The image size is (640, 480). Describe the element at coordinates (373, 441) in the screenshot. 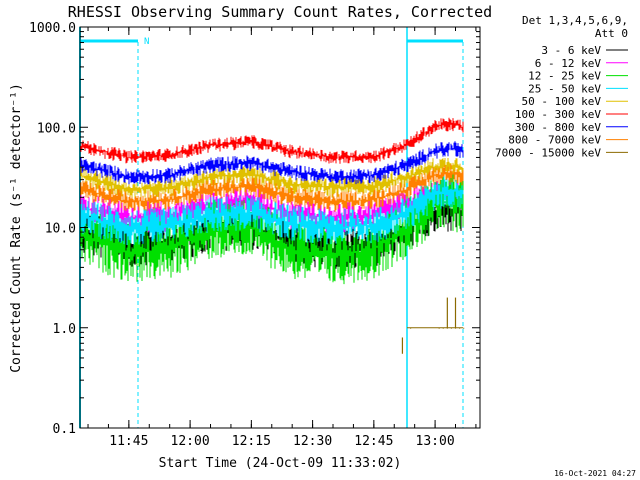

I see `x-tick-label: 12:45` at that location.